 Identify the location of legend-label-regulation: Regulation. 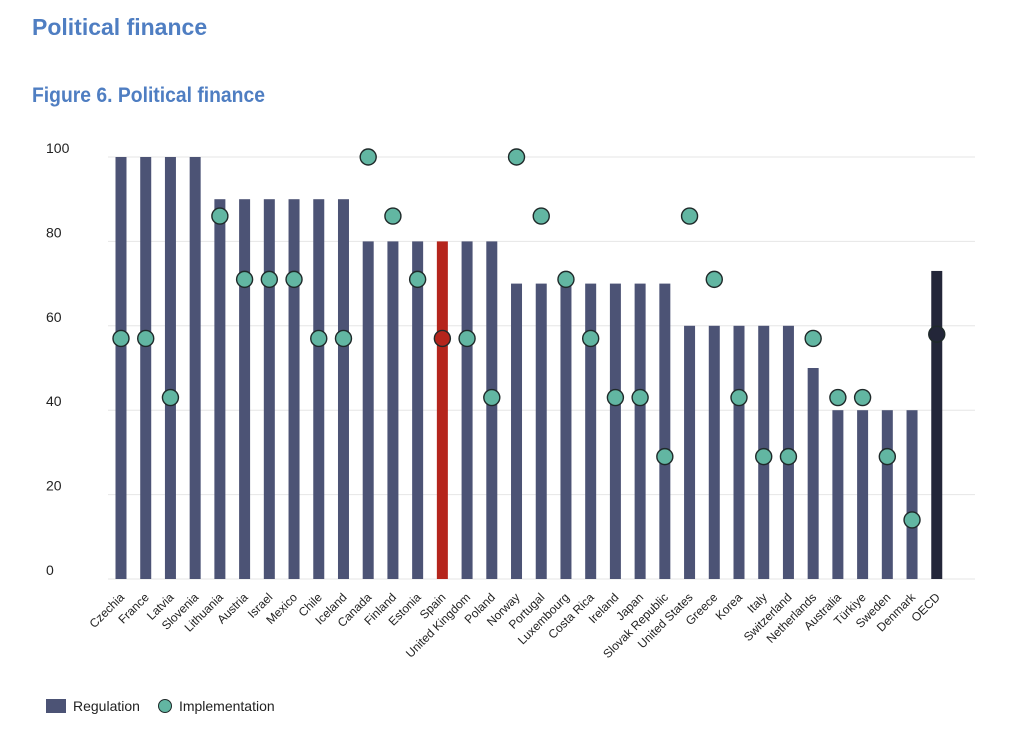
(106, 706).